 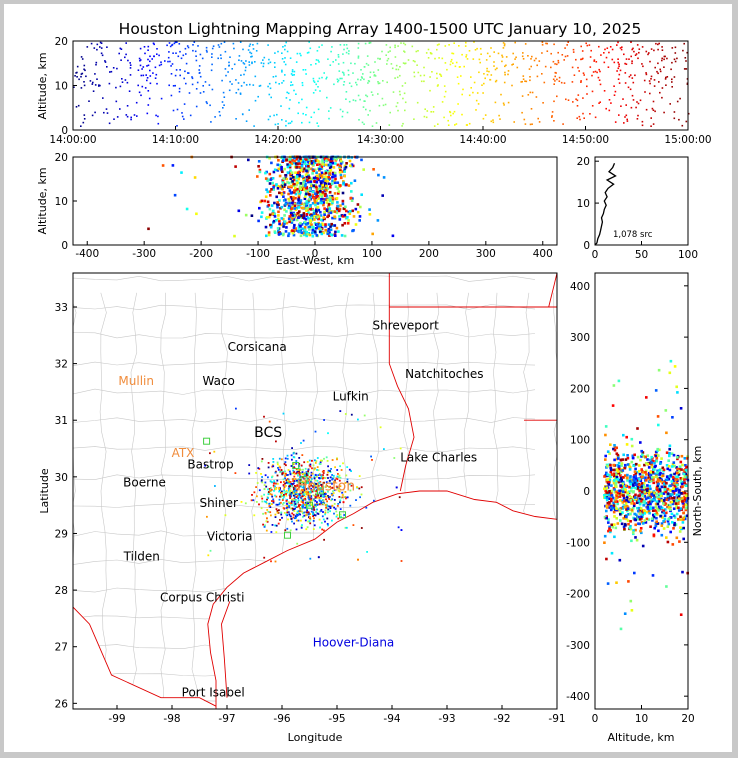 I want to click on plan-view-ytick-label: 27, so click(x=61, y=648).